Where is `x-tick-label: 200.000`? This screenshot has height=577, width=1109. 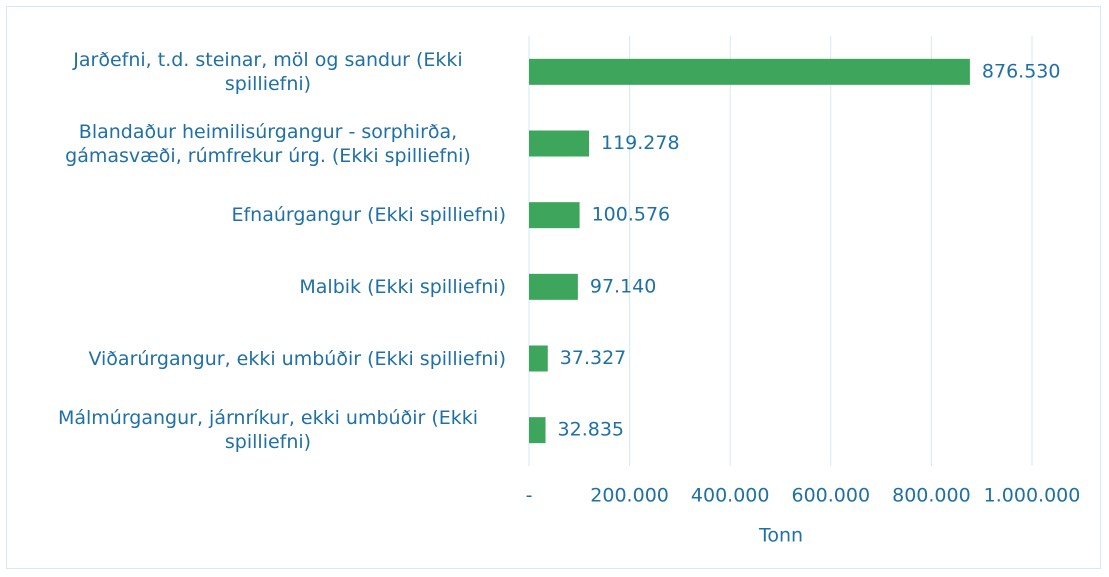 x-tick-label: 200.000 is located at coordinates (629, 496).